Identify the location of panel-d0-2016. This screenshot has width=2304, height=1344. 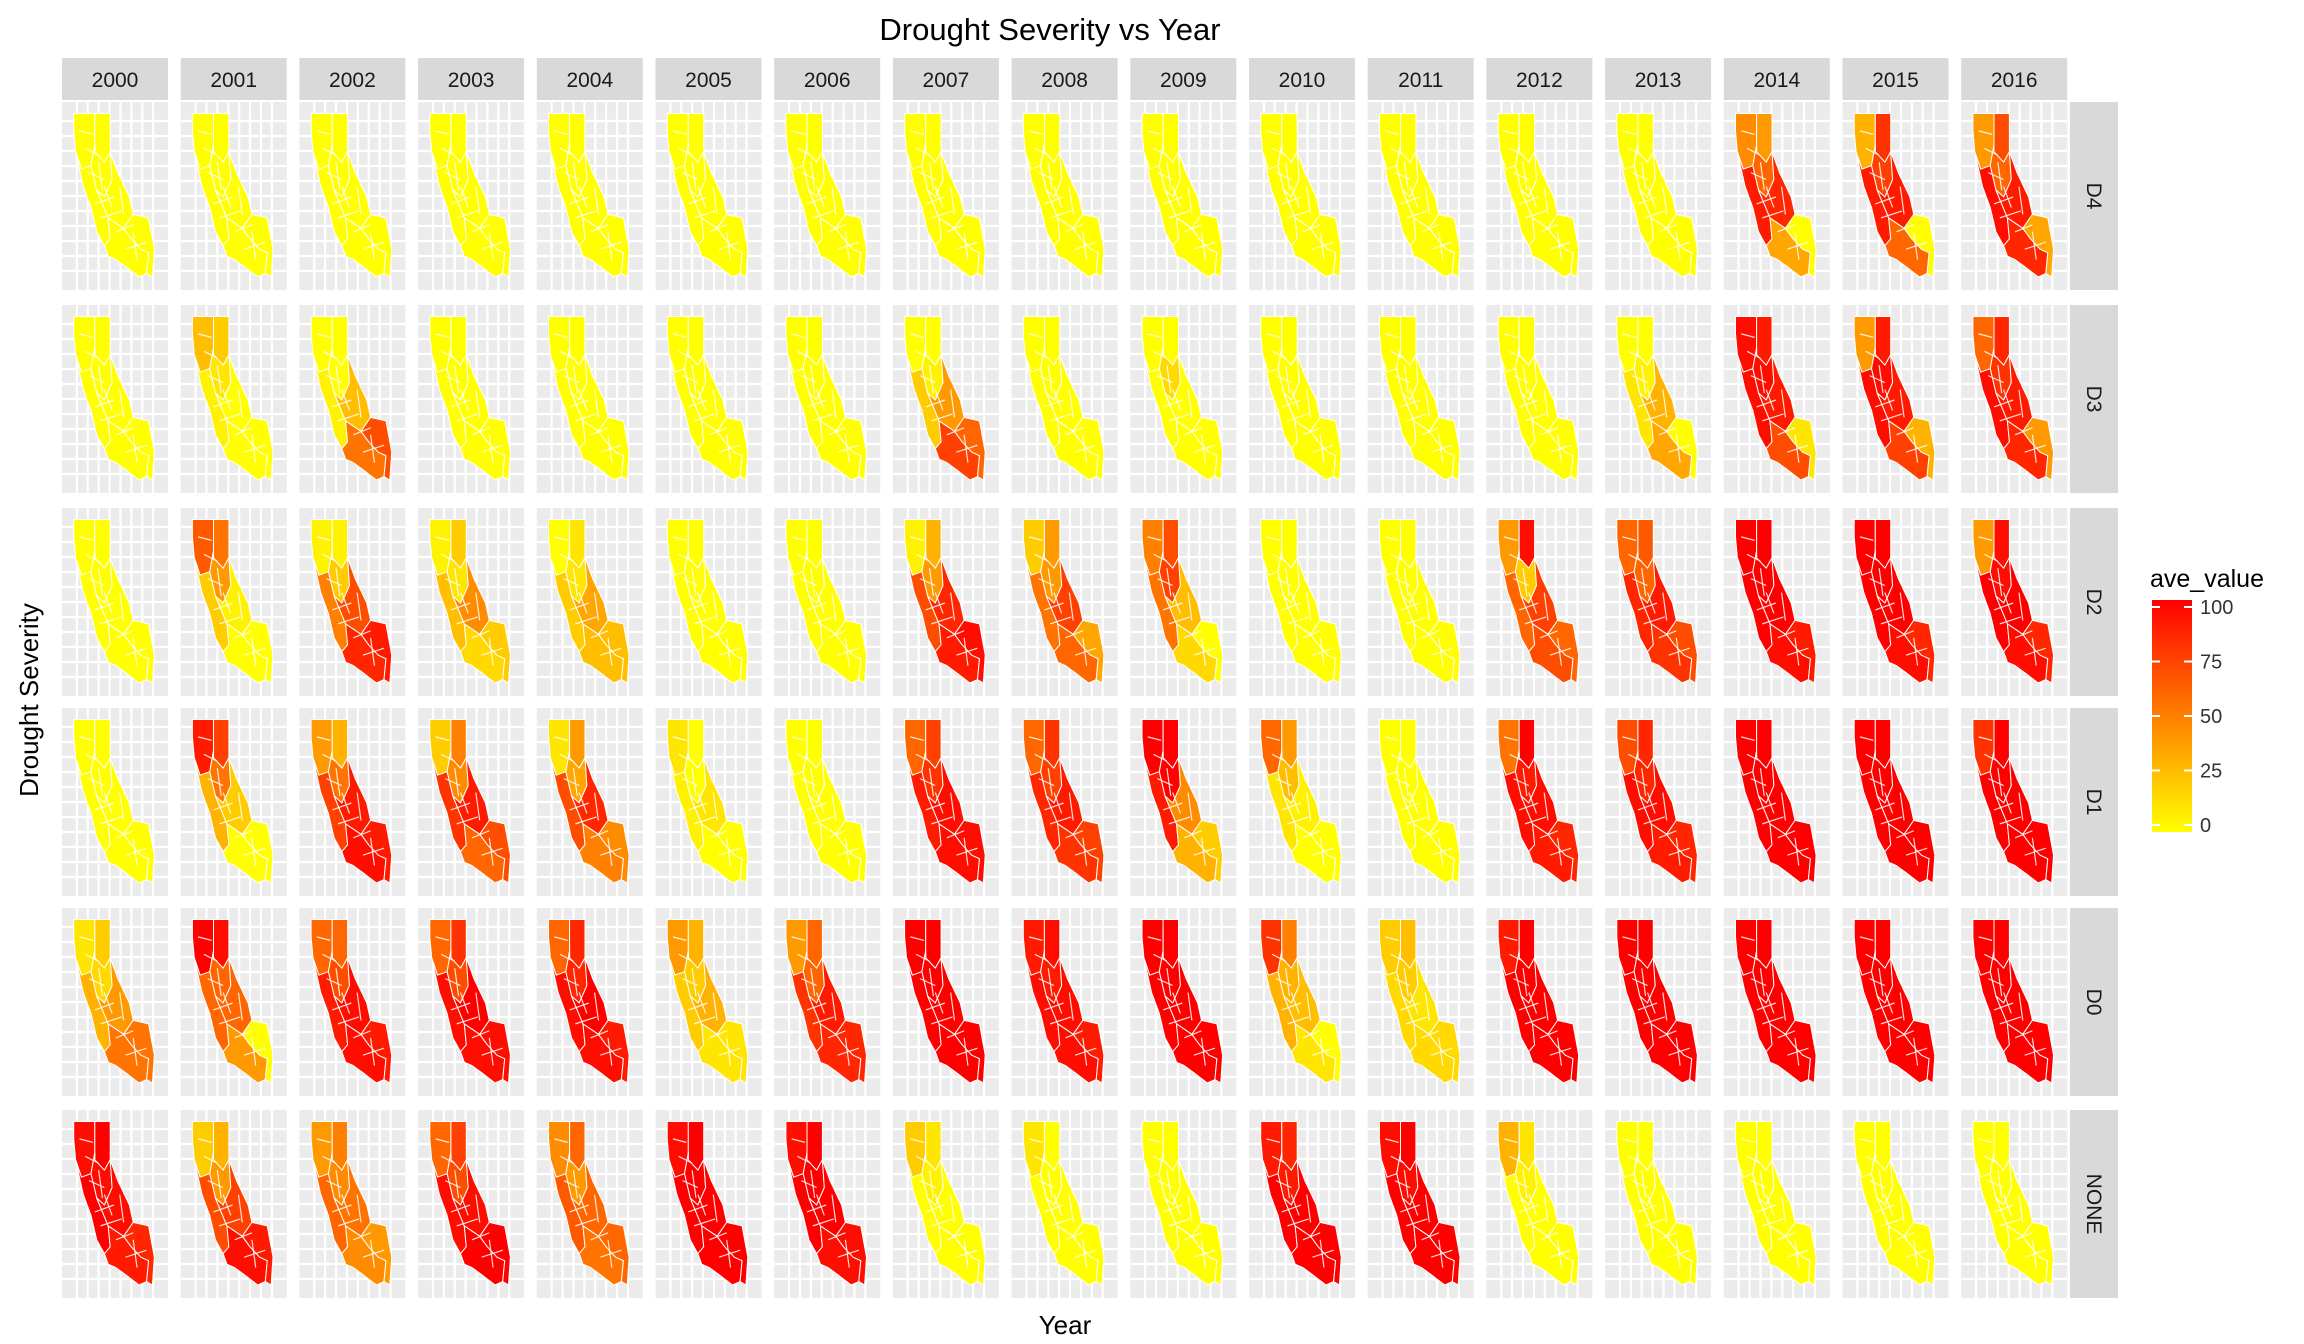
(2014, 1002).